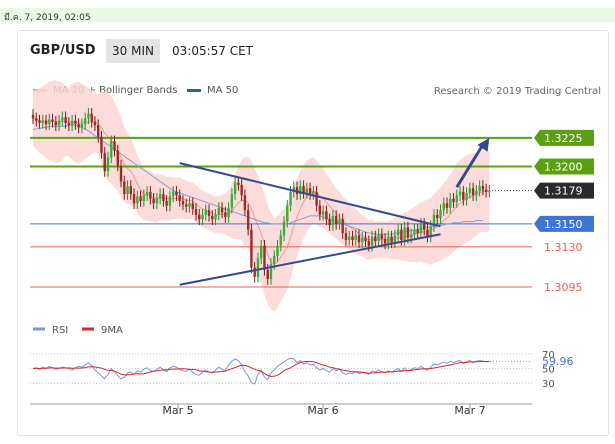  I want to click on rsi-tick-50: 50, so click(548, 370).